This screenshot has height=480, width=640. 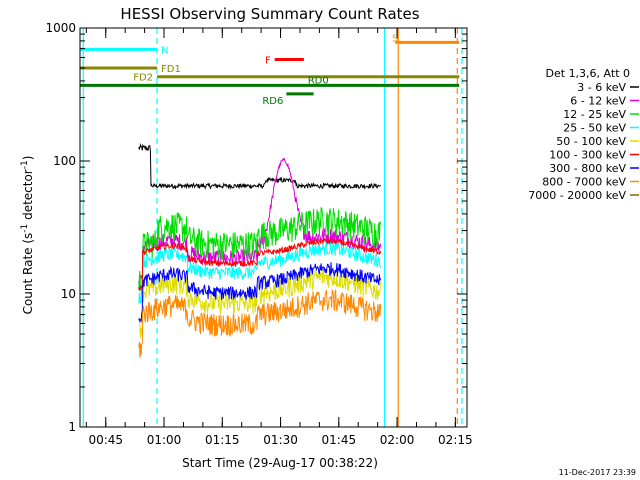 I want to click on y-tick-label: 10, so click(x=68, y=294).